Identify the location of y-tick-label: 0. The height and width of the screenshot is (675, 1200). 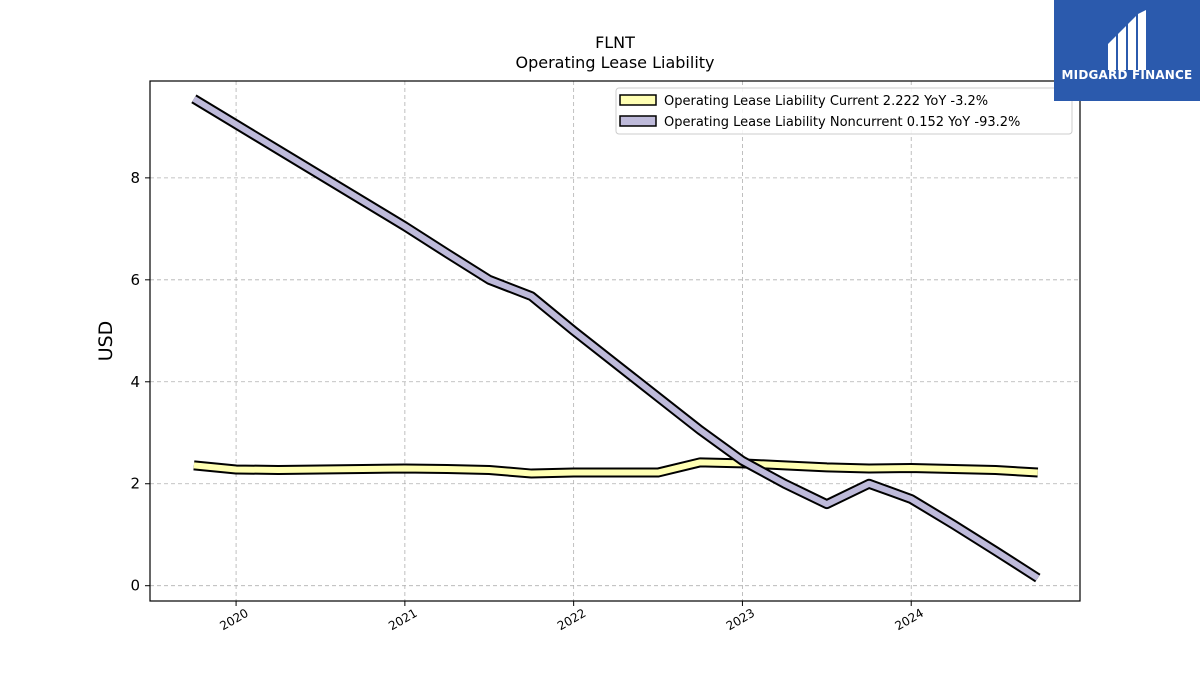
(135, 586).